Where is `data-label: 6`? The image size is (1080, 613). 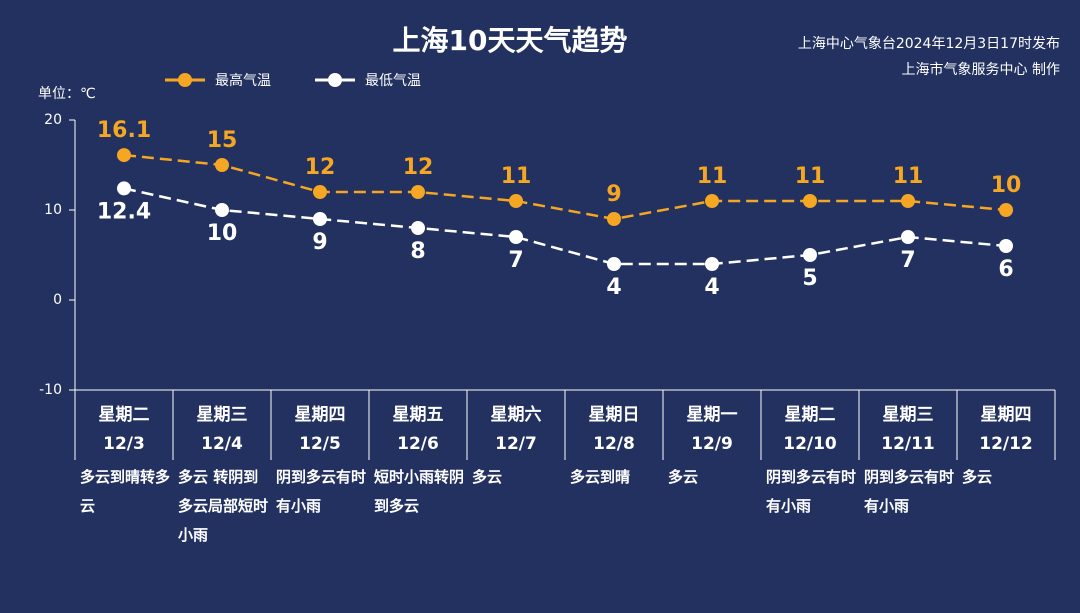 data-label: 6 is located at coordinates (1005, 269).